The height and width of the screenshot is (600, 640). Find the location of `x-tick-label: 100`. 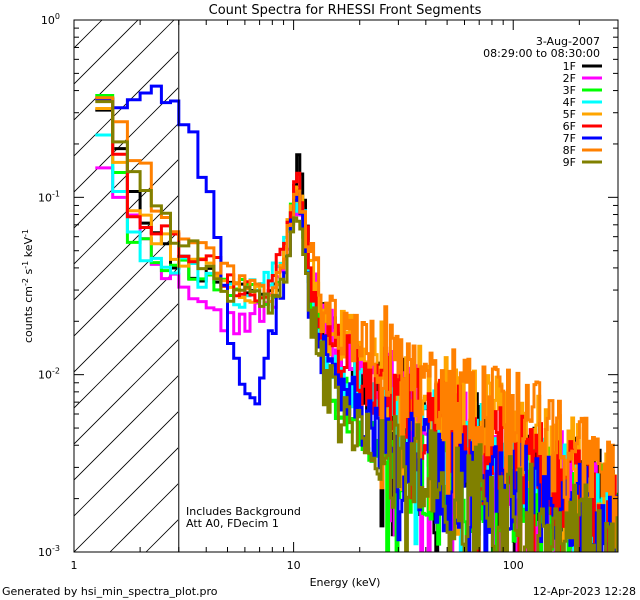

x-tick-label: 100 is located at coordinates (513, 565).